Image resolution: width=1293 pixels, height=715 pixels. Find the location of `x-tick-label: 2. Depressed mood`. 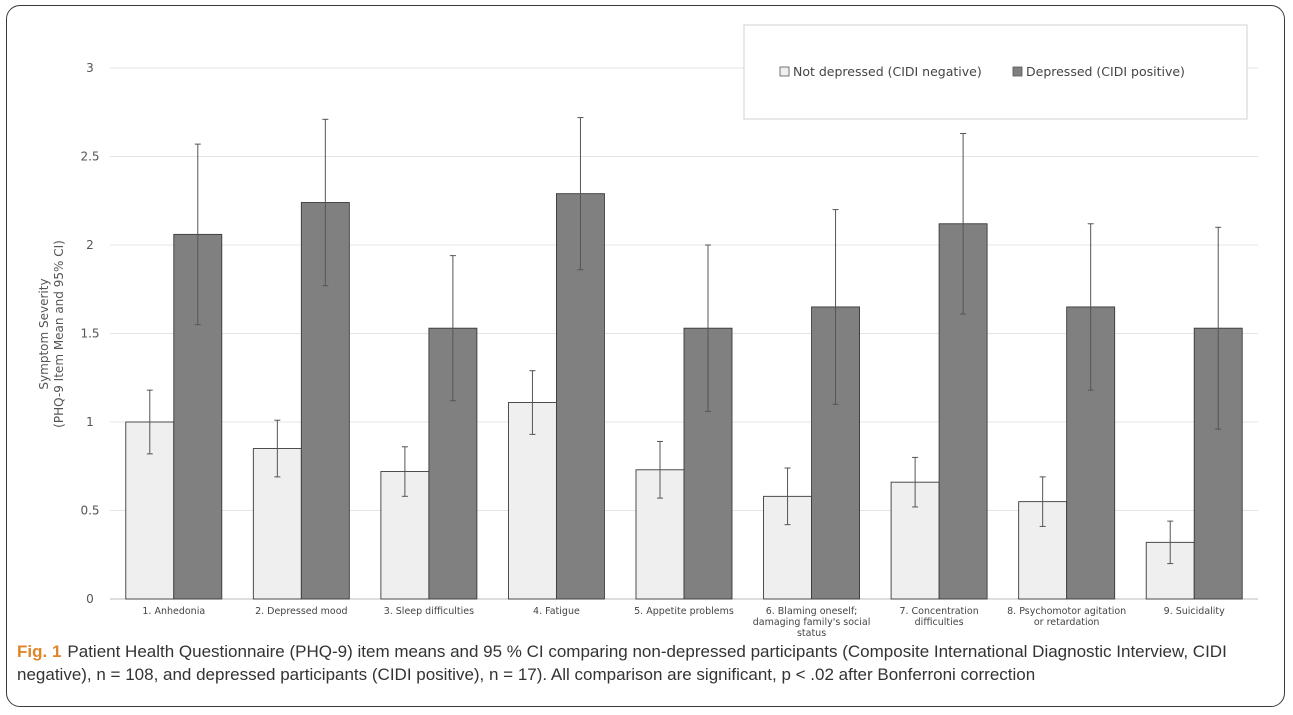

x-tick-label: 2. Depressed mood is located at coordinates (301, 611).